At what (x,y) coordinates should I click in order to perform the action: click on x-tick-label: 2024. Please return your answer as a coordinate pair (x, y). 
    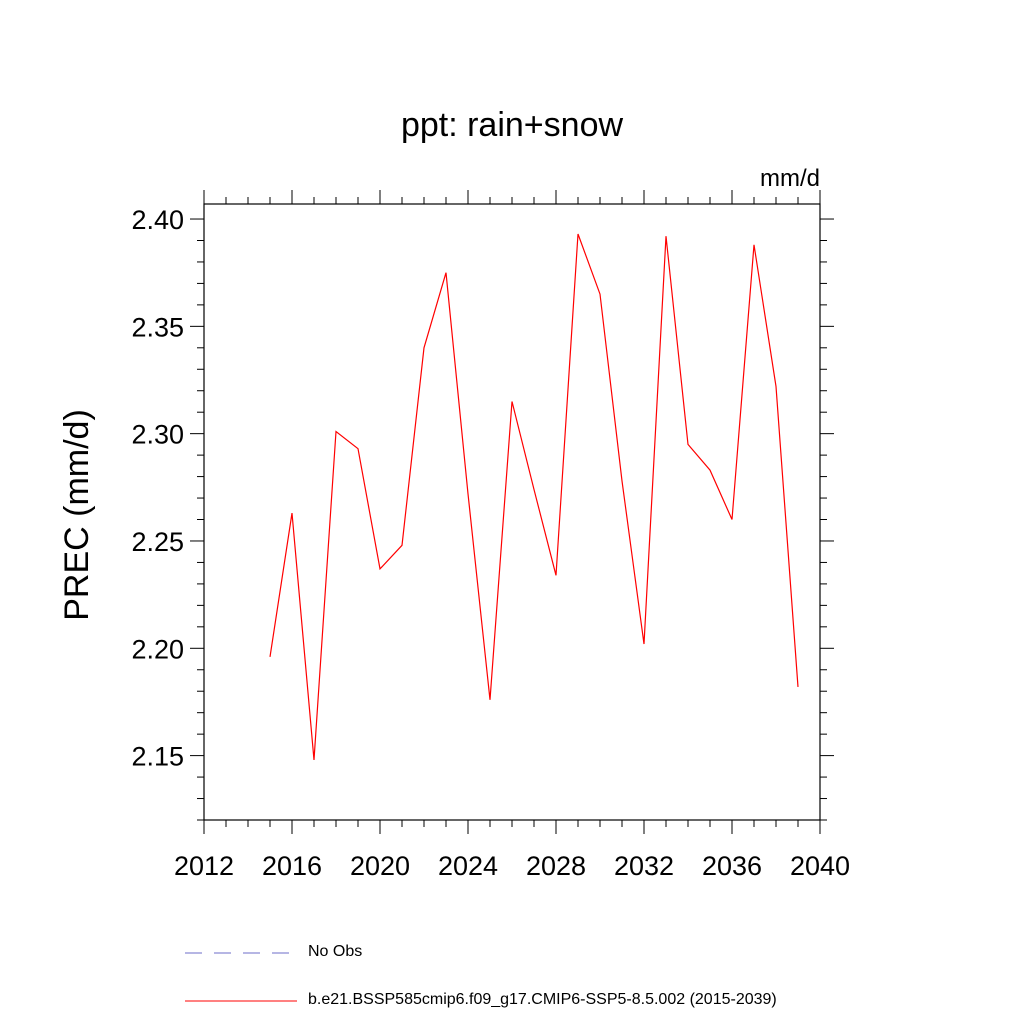
    Looking at the image, I should click on (468, 866).